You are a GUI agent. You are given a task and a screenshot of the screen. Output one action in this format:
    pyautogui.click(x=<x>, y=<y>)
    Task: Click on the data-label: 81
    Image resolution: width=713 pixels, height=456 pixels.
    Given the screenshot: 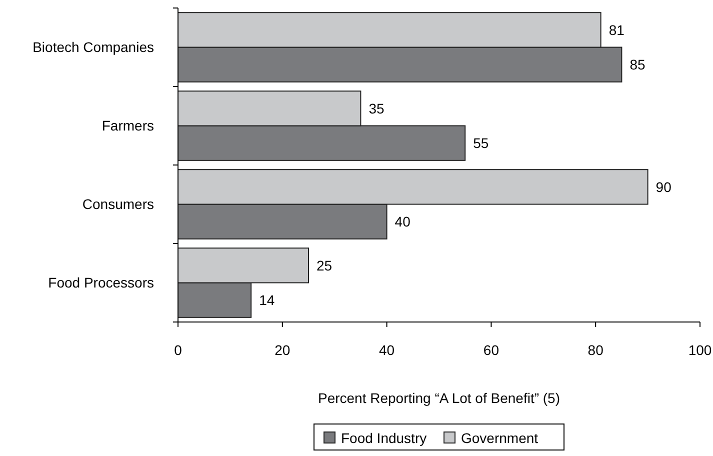 What is the action you would take?
    pyautogui.click(x=616, y=30)
    